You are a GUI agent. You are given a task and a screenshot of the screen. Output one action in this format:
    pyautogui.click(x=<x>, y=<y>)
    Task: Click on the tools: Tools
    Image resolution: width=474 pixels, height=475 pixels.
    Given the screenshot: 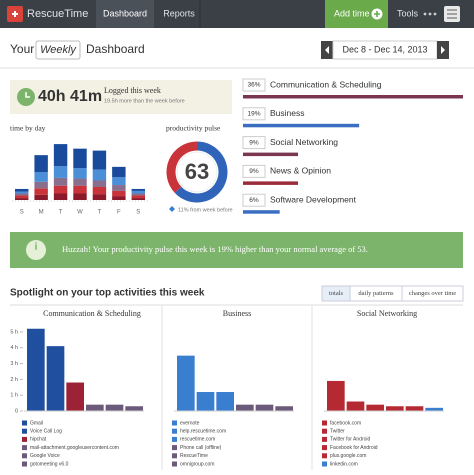 What is the action you would take?
    pyautogui.click(x=408, y=13)
    